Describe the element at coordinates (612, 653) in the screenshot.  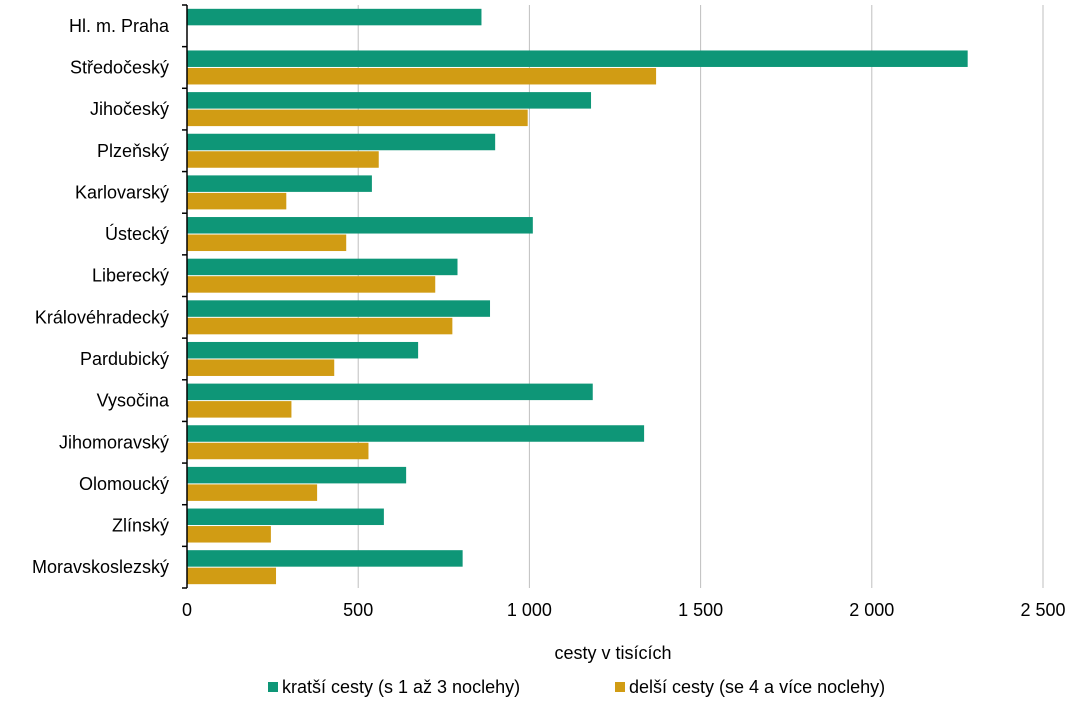
I see `x-axis-title: cesty v tisících` at that location.